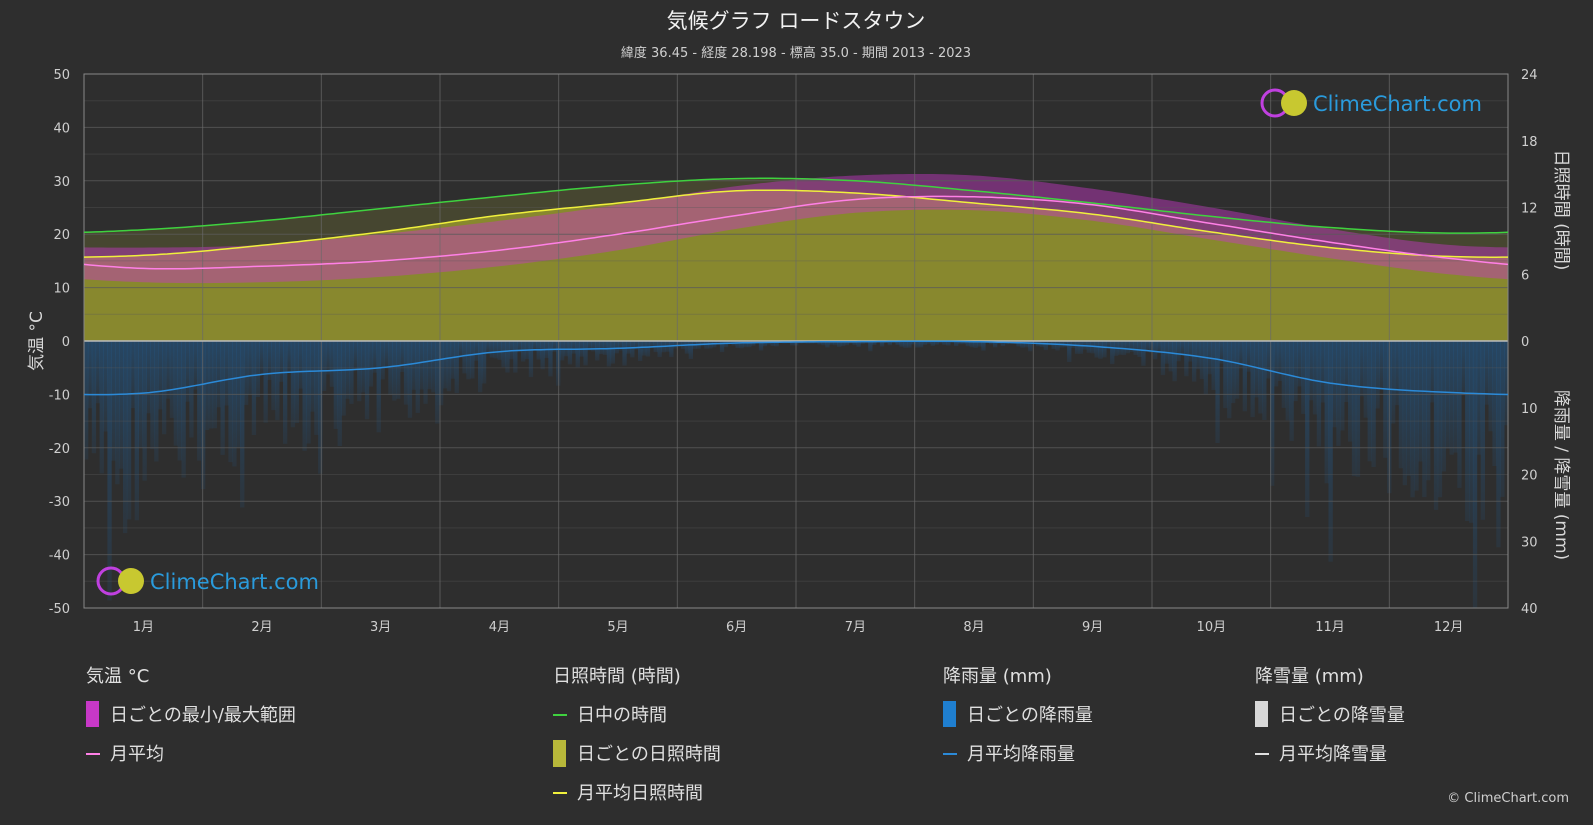 Image resolution: width=1593 pixels, height=825 pixels. What do you see at coordinates (1030, 715) in the screenshot?
I see `legend-item-daily-rain: 日ごとの降雨量` at bounding box center [1030, 715].